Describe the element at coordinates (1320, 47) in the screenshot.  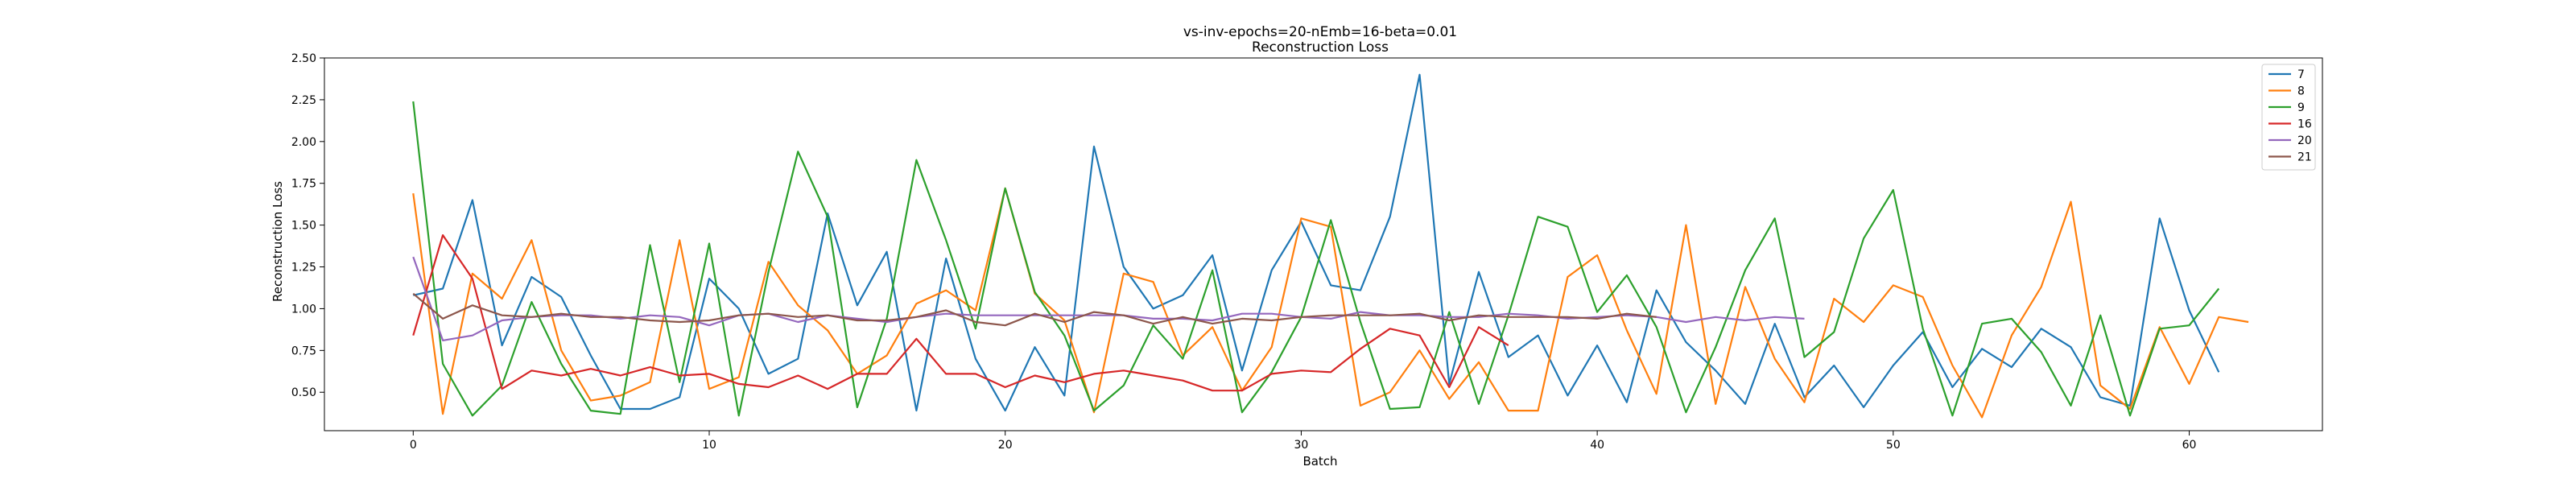
I see `chart-title-line2: Reconstruction Loss` at that location.